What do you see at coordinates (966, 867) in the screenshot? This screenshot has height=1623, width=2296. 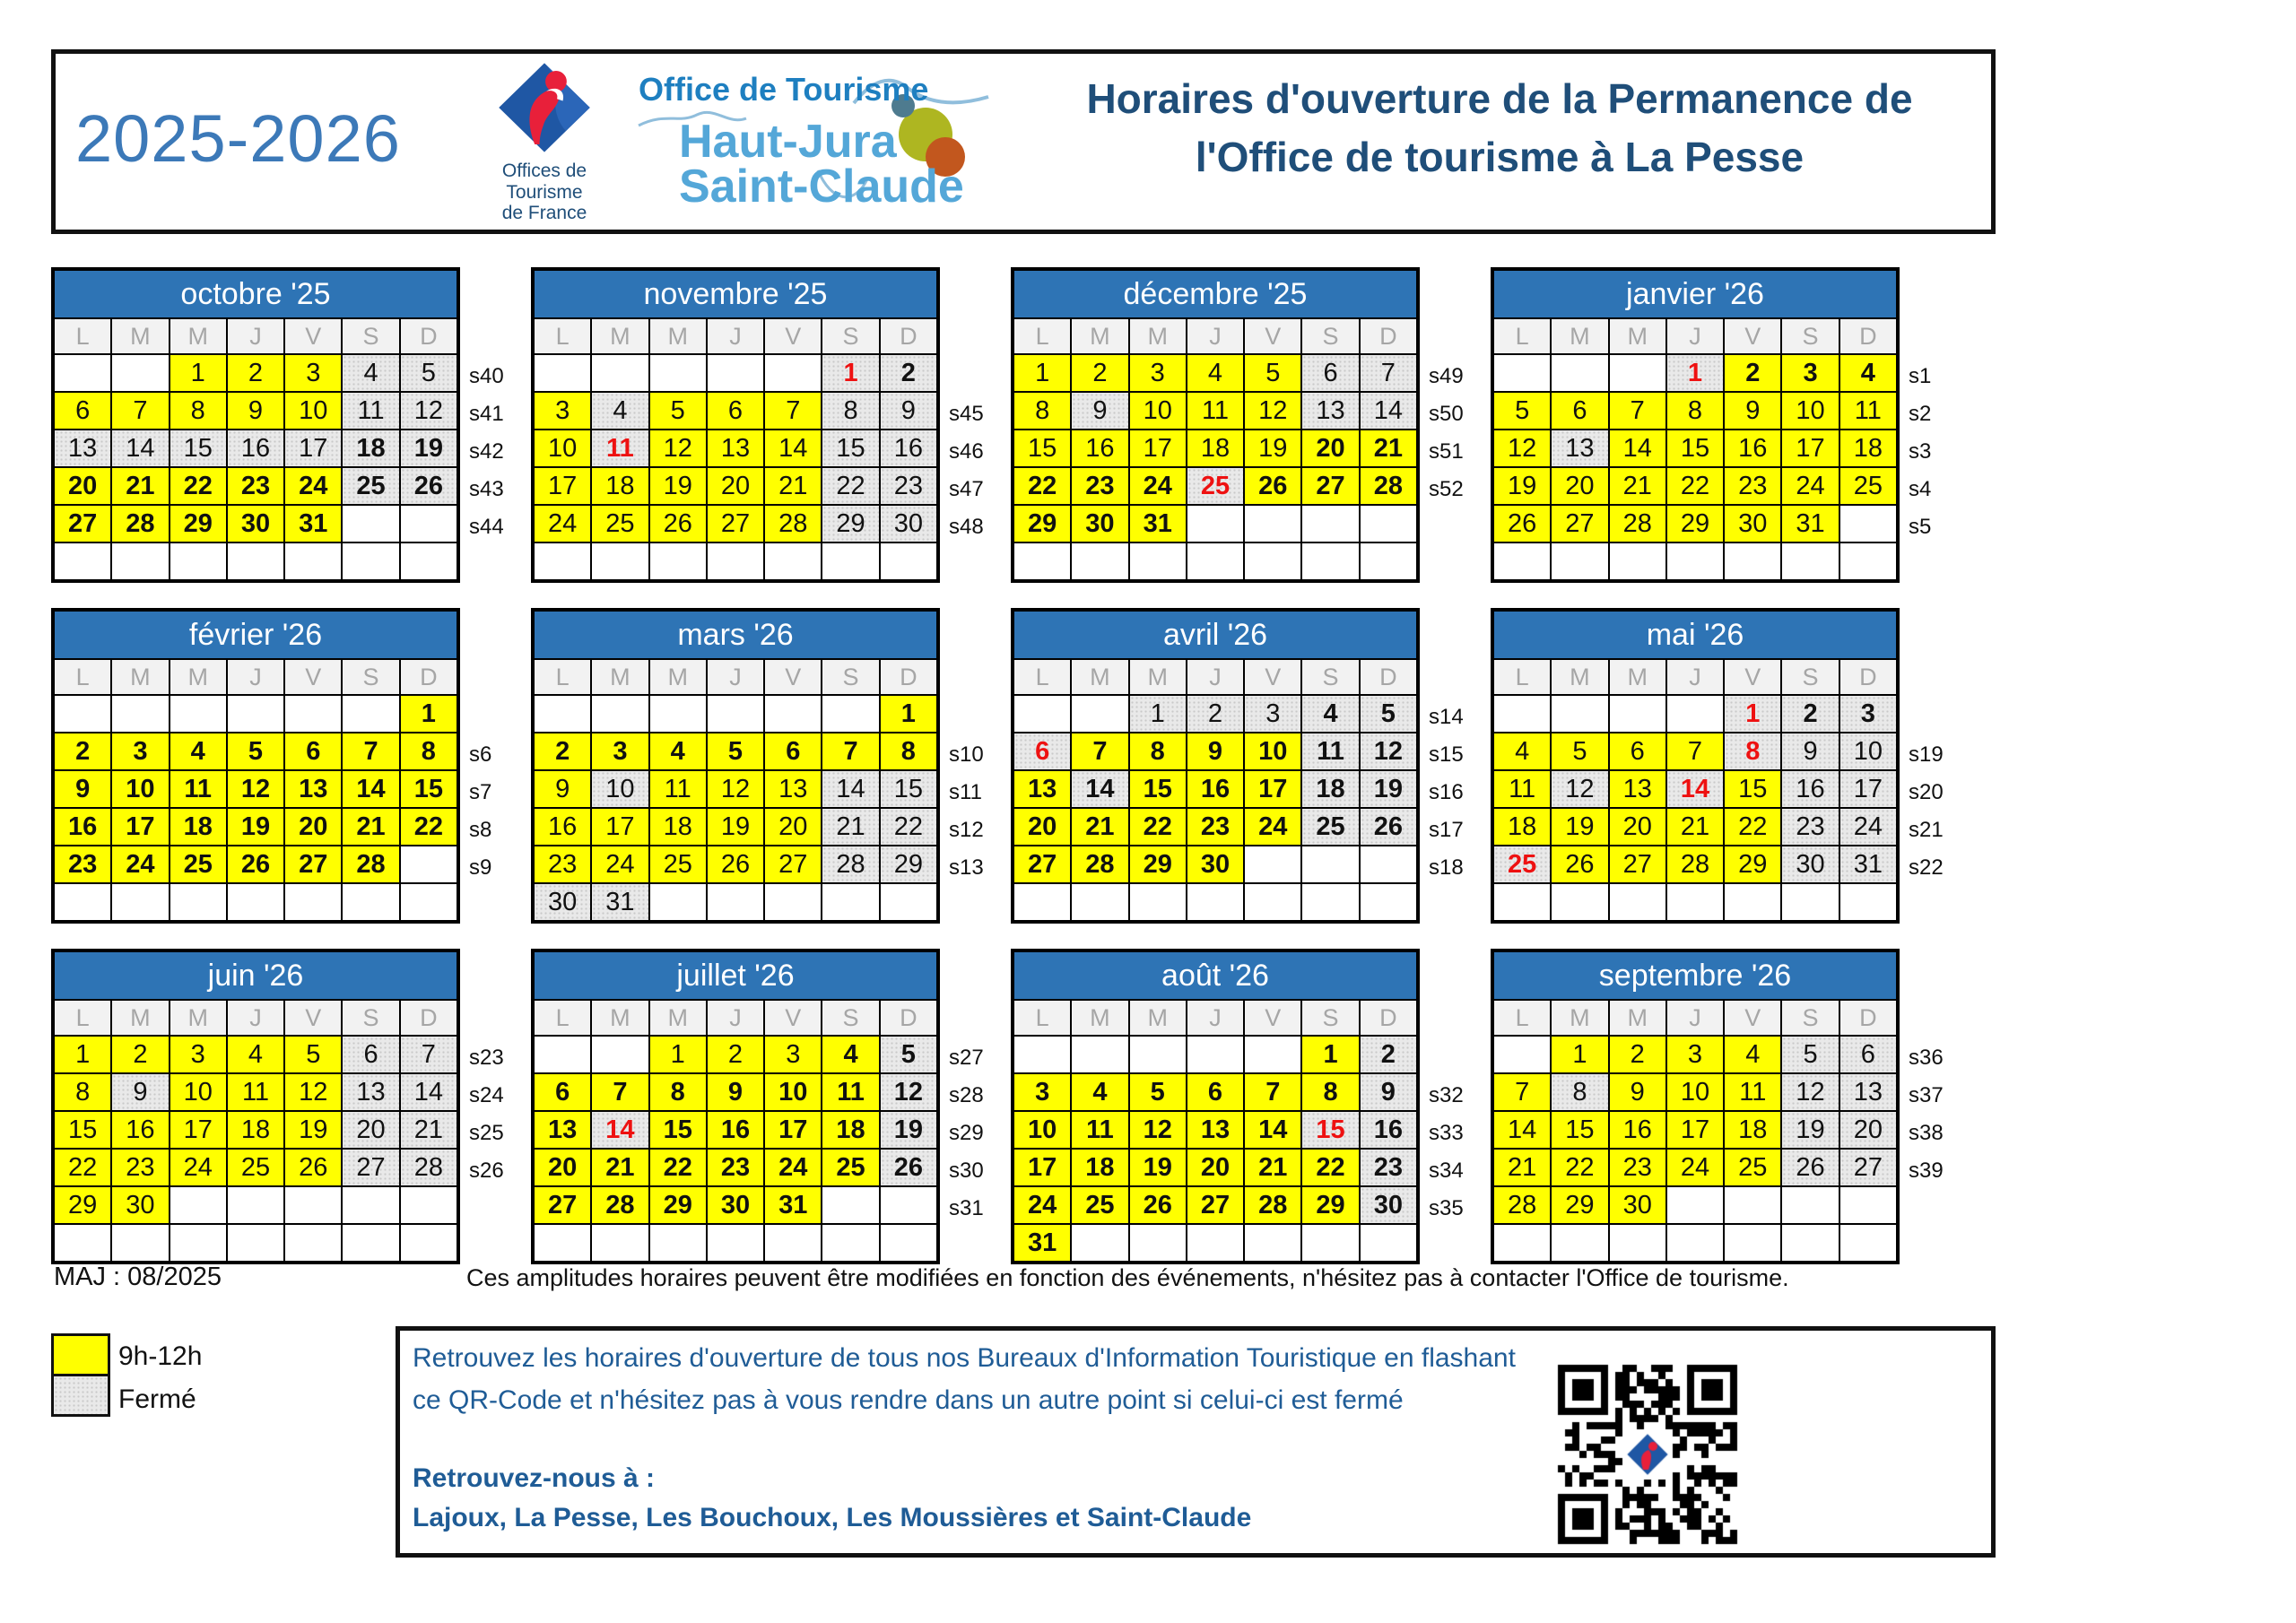 I see `week-number-label: s13` at bounding box center [966, 867].